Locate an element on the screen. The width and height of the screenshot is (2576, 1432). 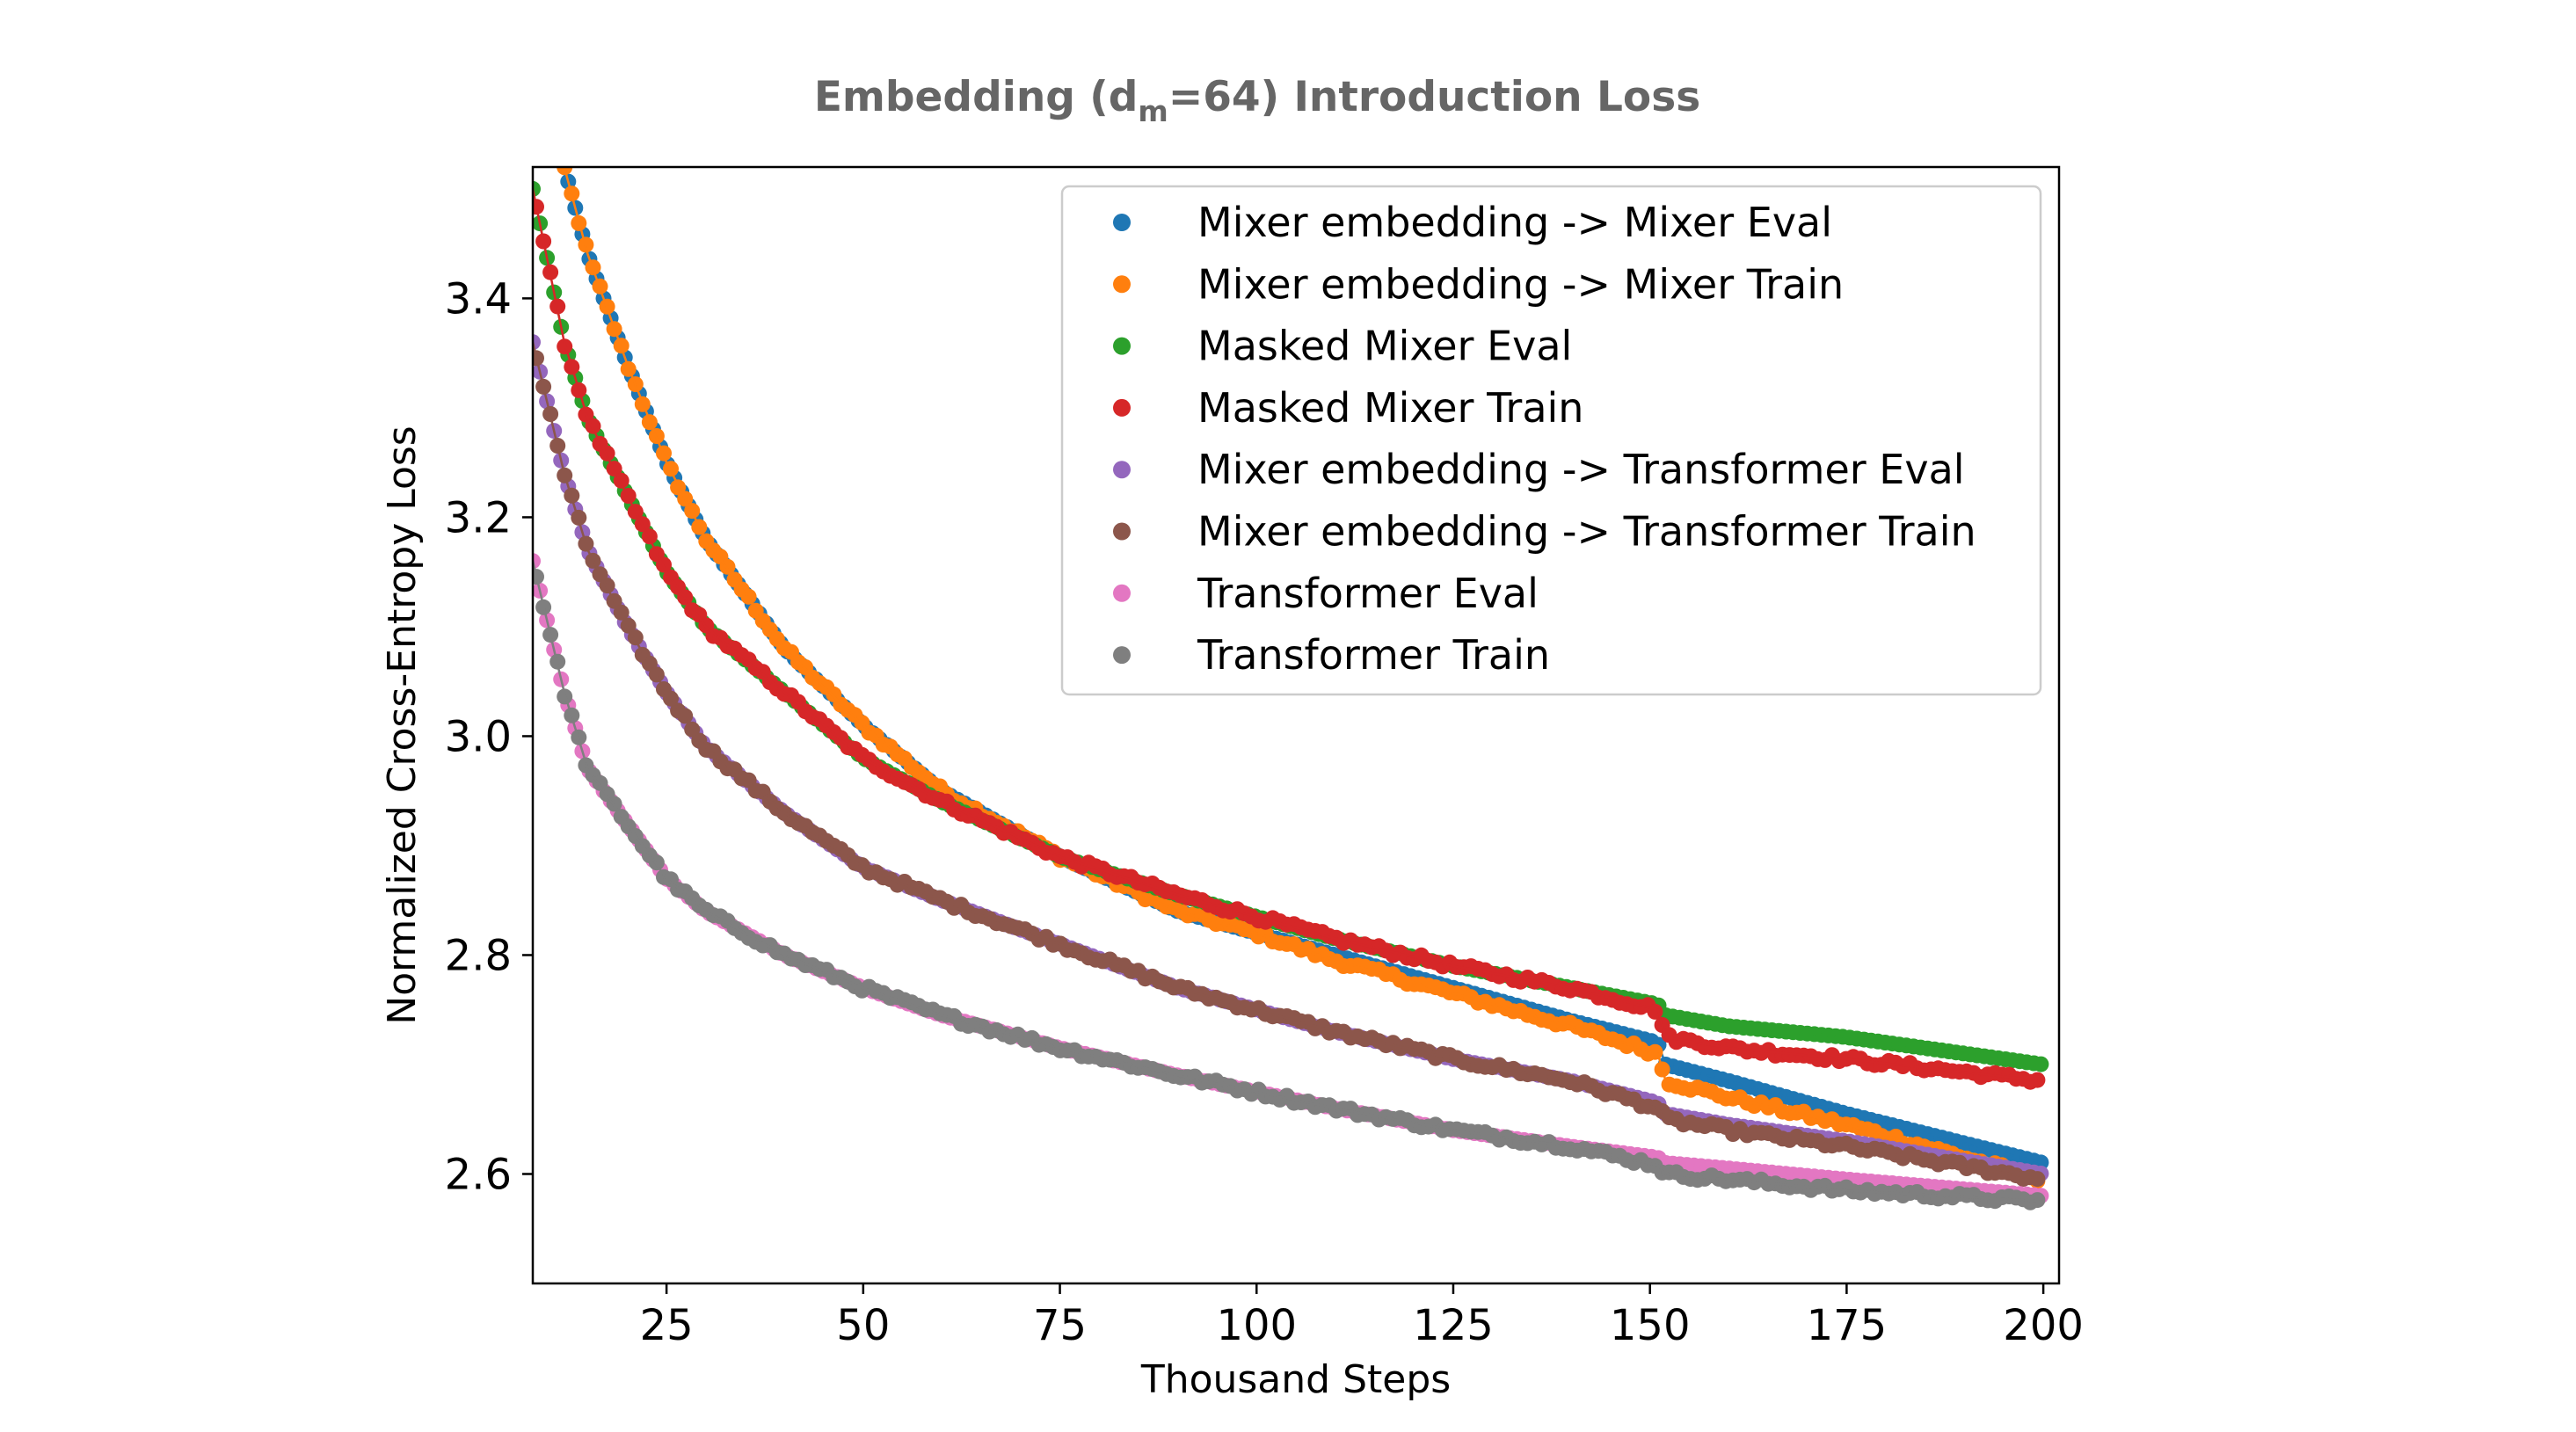
x-tick-label: 50 is located at coordinates (863, 1325).